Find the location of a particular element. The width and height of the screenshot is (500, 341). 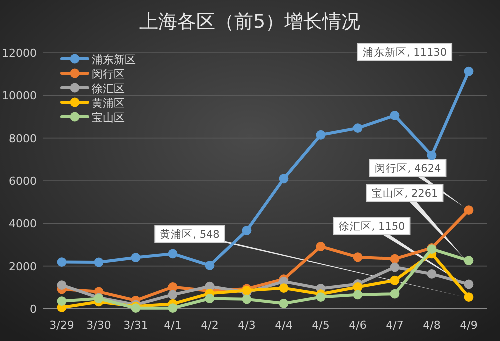

x-tick-label: 3/31 is located at coordinates (136, 325).